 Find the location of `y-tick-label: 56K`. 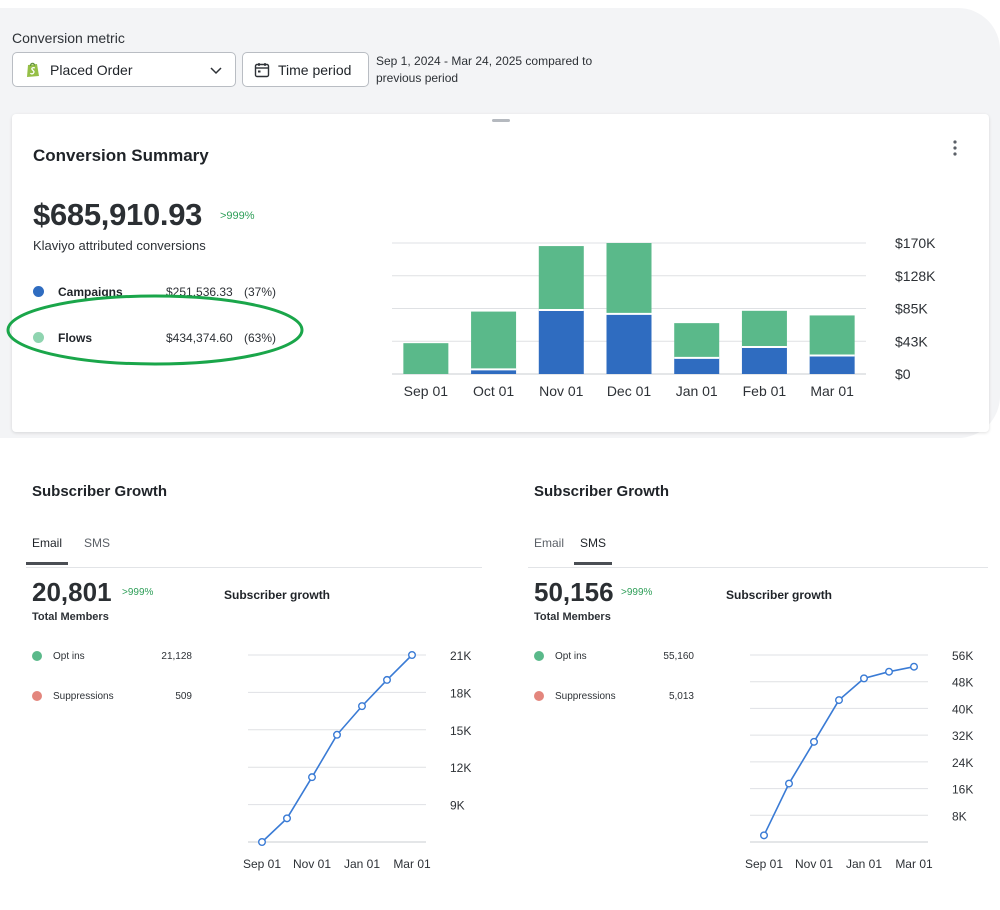

y-tick-label: 56K is located at coordinates (962, 656).